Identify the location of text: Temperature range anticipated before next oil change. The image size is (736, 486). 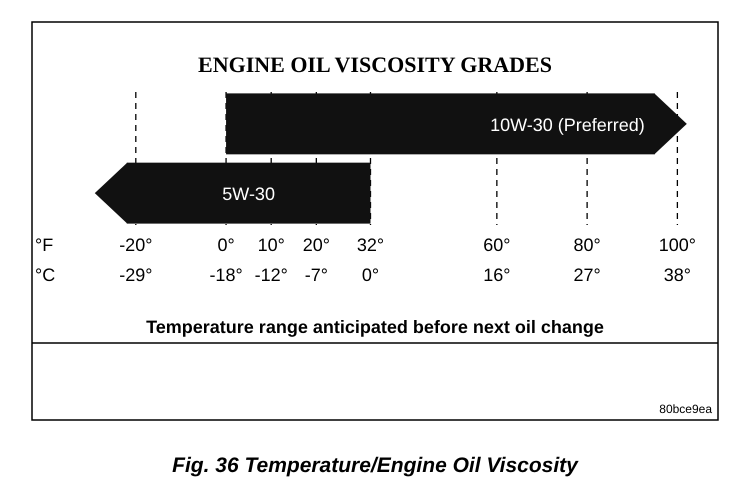
(375, 327).